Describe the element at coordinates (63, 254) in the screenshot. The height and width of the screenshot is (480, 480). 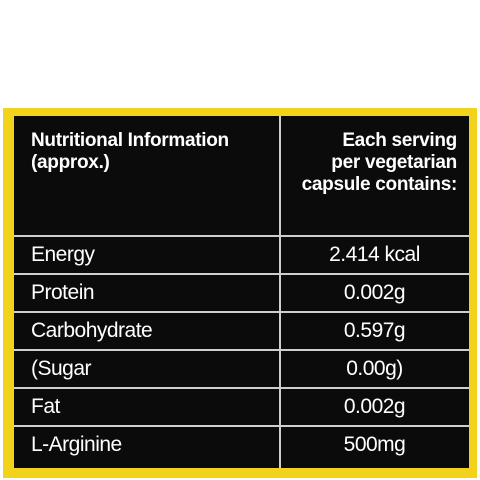
I see `row-name: Energy` at that location.